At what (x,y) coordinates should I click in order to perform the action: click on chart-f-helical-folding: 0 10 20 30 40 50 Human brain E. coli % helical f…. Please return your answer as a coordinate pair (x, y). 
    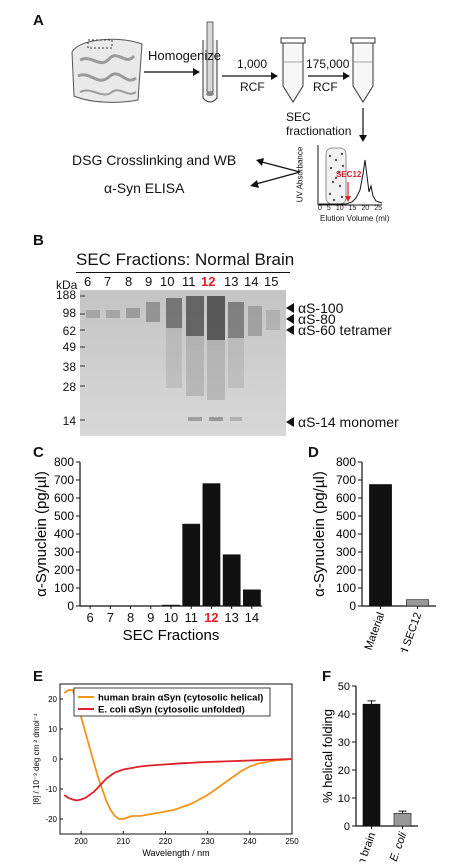
    Looking at the image, I should click on (370, 771).